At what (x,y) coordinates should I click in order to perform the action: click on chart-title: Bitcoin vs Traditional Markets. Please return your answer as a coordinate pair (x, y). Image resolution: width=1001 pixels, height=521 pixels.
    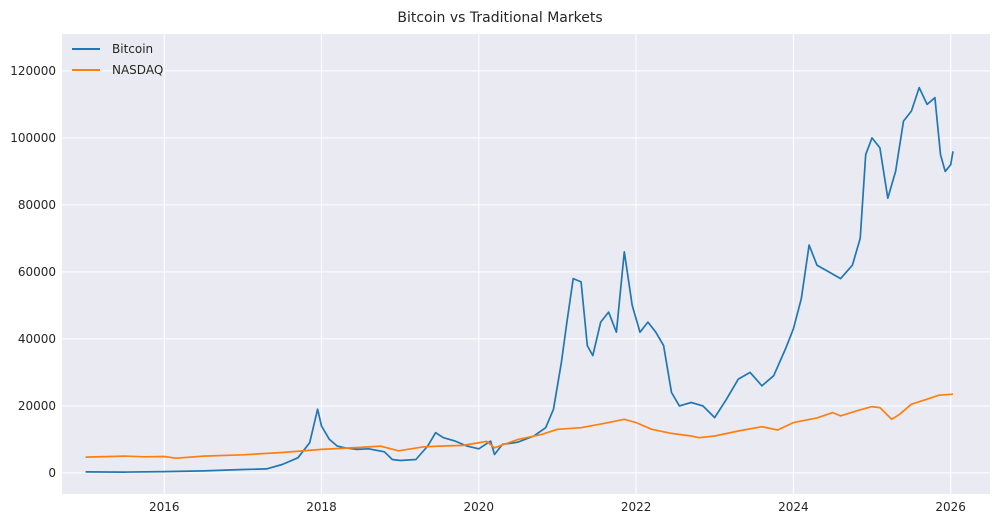
    Looking at the image, I should click on (499, 18).